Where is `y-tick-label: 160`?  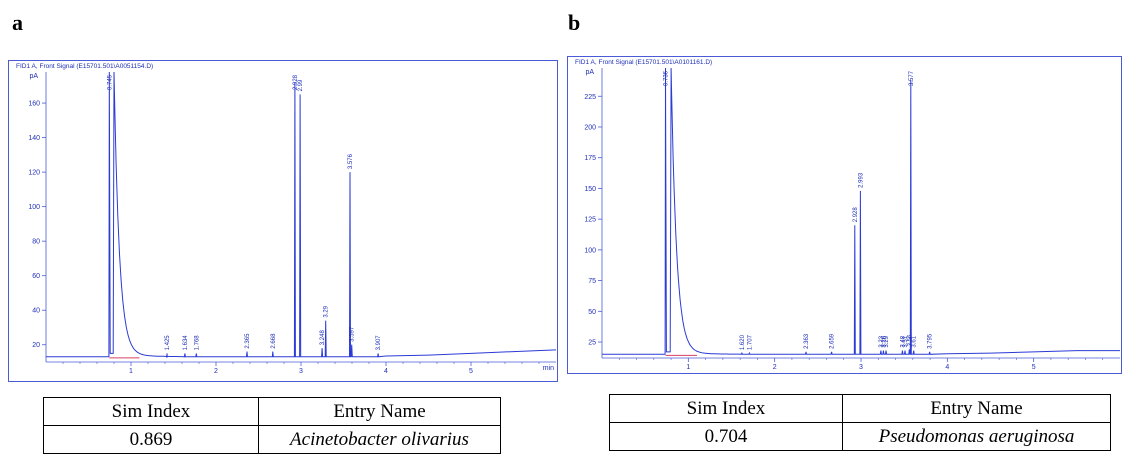
y-tick-label: 160 is located at coordinates (34, 104).